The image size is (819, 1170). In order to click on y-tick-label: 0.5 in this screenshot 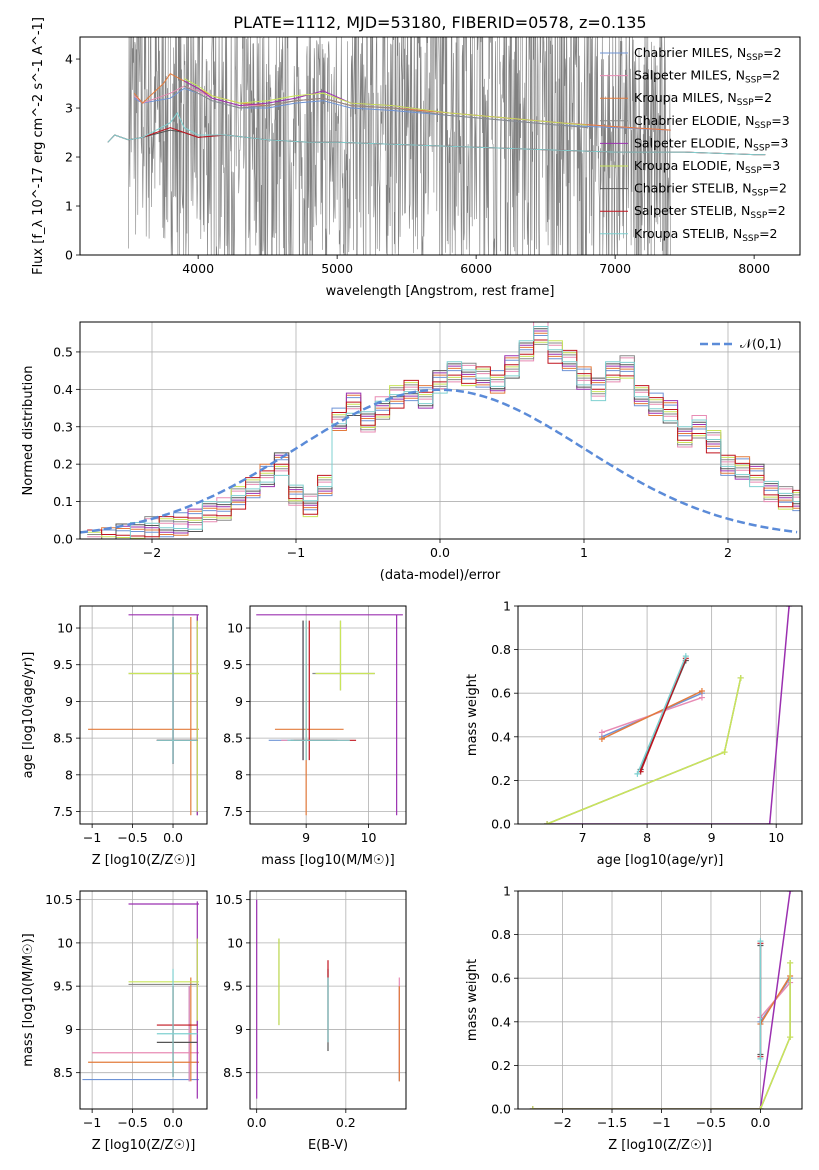, I will do `click(63, 351)`.